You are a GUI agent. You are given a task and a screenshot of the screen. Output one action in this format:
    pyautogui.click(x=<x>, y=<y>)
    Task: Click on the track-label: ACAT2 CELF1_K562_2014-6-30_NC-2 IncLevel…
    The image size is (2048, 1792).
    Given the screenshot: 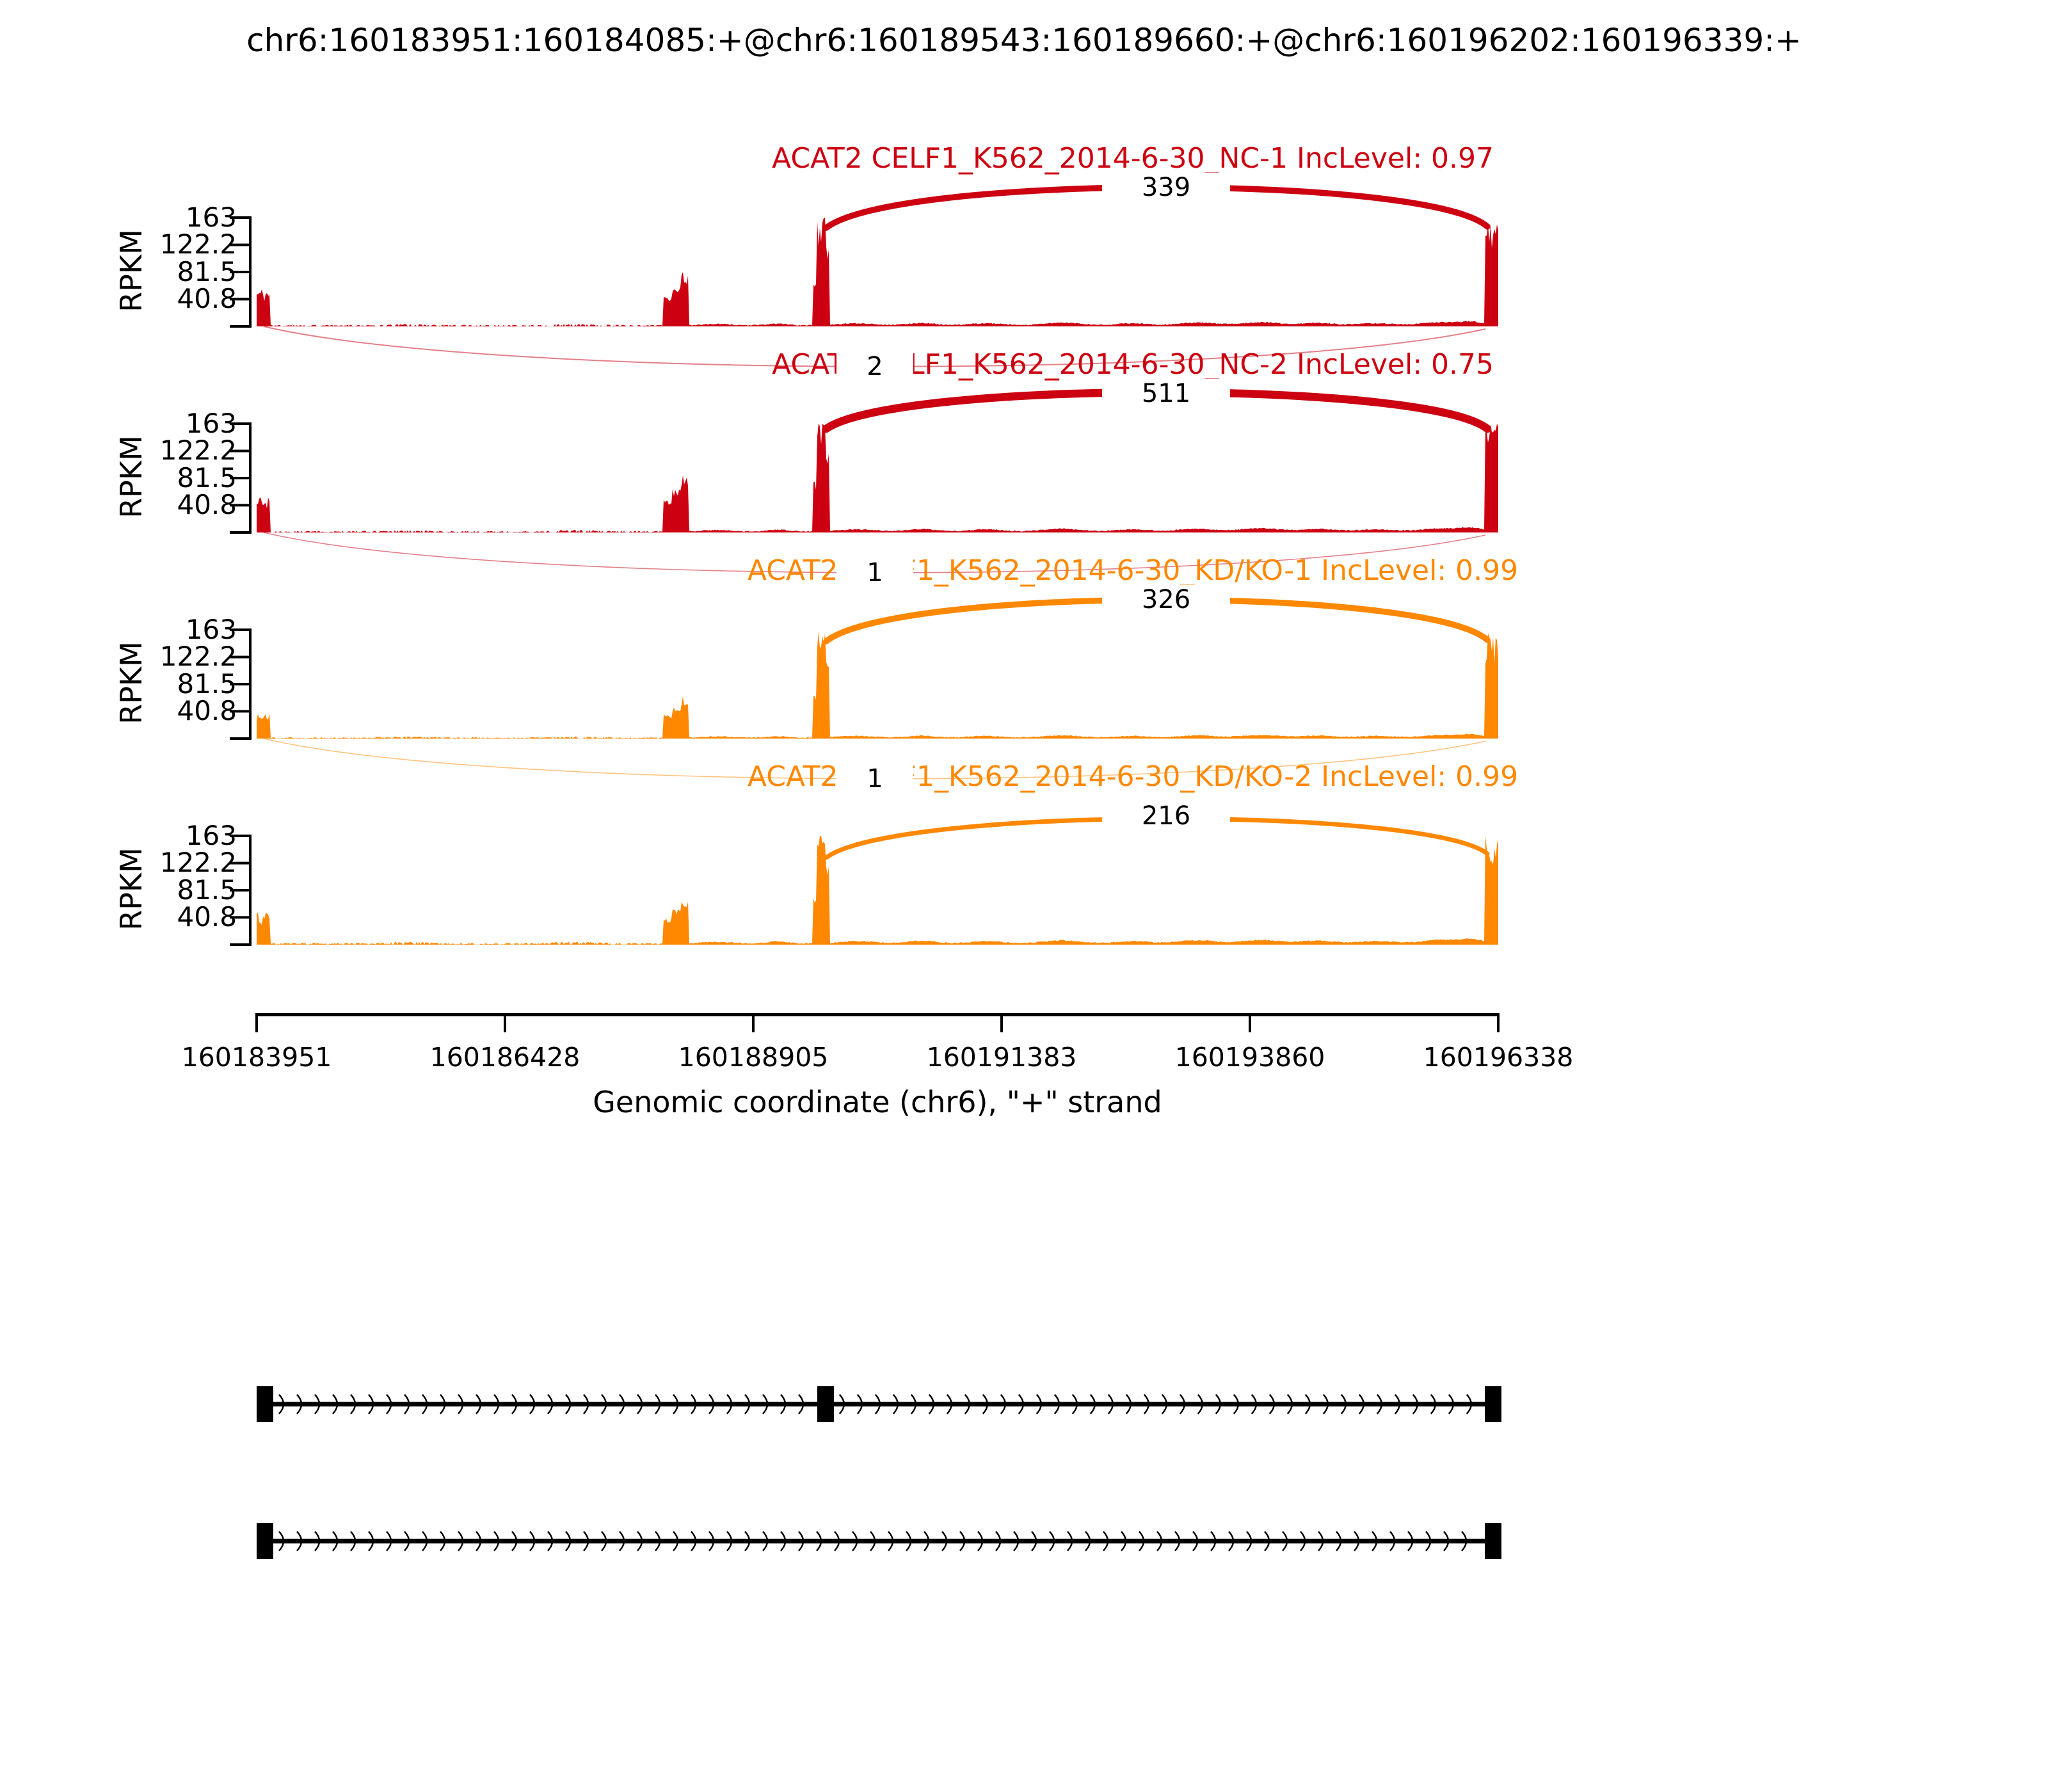 What is the action you would take?
    pyautogui.click(x=1133, y=364)
    